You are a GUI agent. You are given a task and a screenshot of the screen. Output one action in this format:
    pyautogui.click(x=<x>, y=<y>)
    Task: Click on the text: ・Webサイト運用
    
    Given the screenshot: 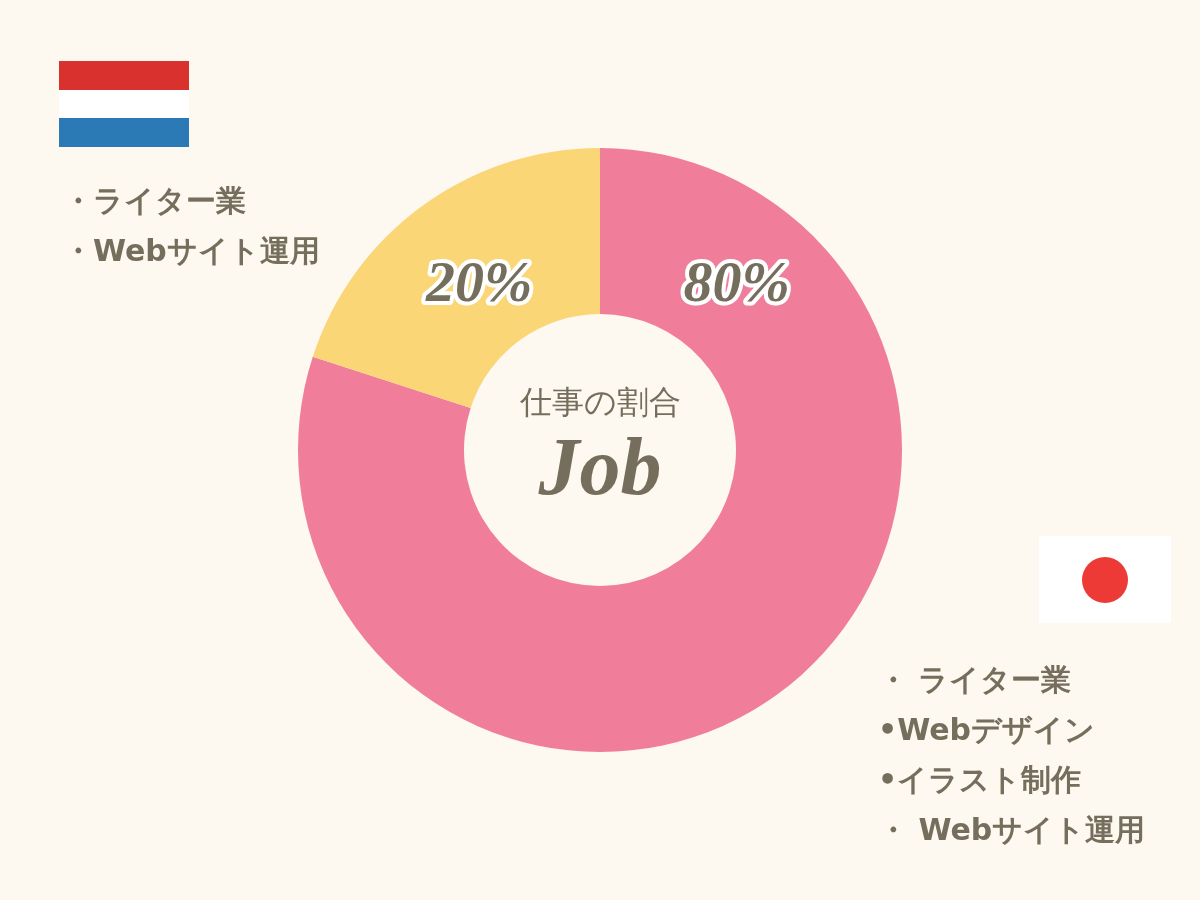 What is the action you would take?
    pyautogui.click(x=191, y=250)
    